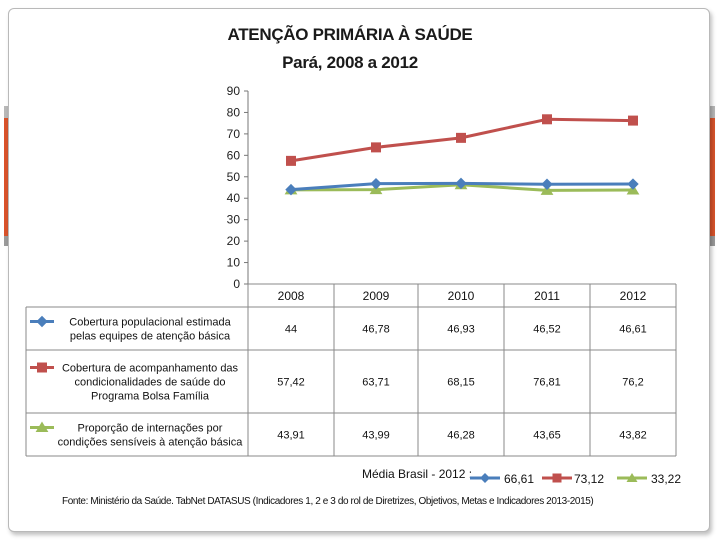  Describe the element at coordinates (376, 296) in the screenshot. I see `category-label: 2009` at that location.